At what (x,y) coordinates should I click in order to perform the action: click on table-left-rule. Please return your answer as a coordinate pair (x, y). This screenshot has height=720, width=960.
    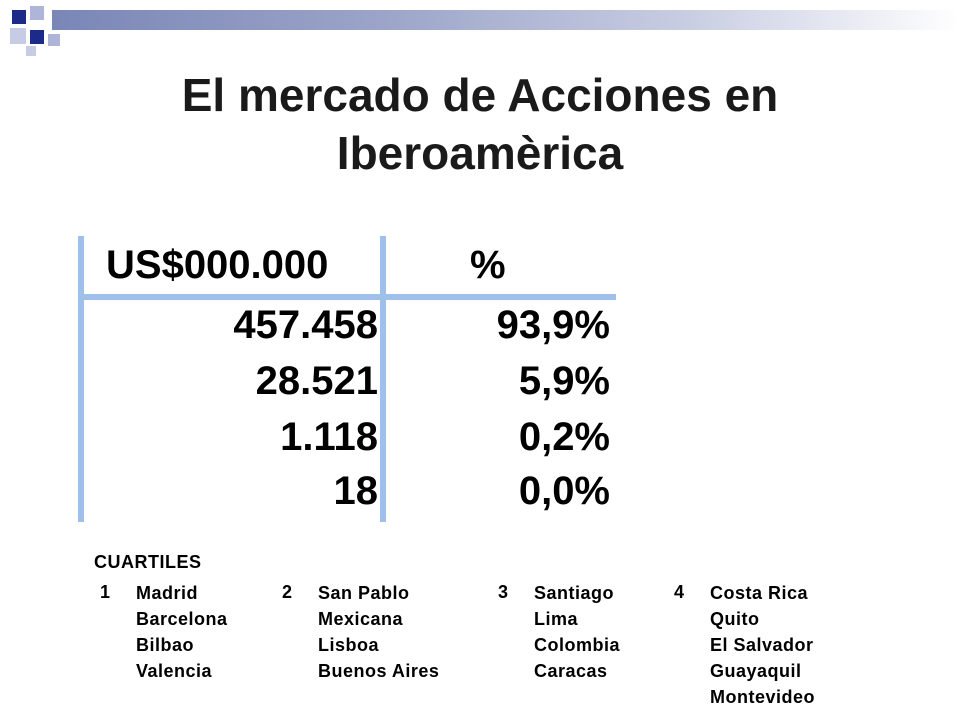
    Looking at the image, I should click on (81, 379).